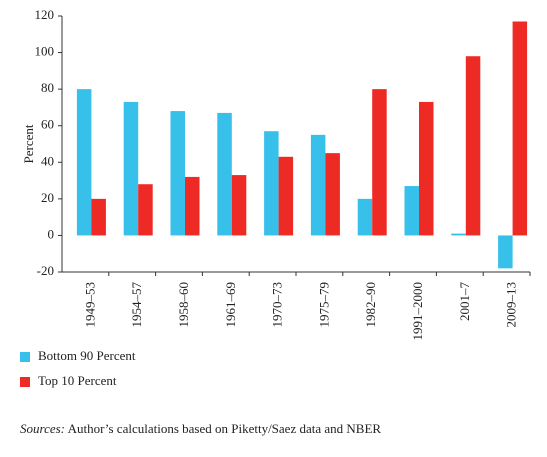  Describe the element at coordinates (183, 305) in the screenshot. I see `x-tick-label: 1958–60` at that location.